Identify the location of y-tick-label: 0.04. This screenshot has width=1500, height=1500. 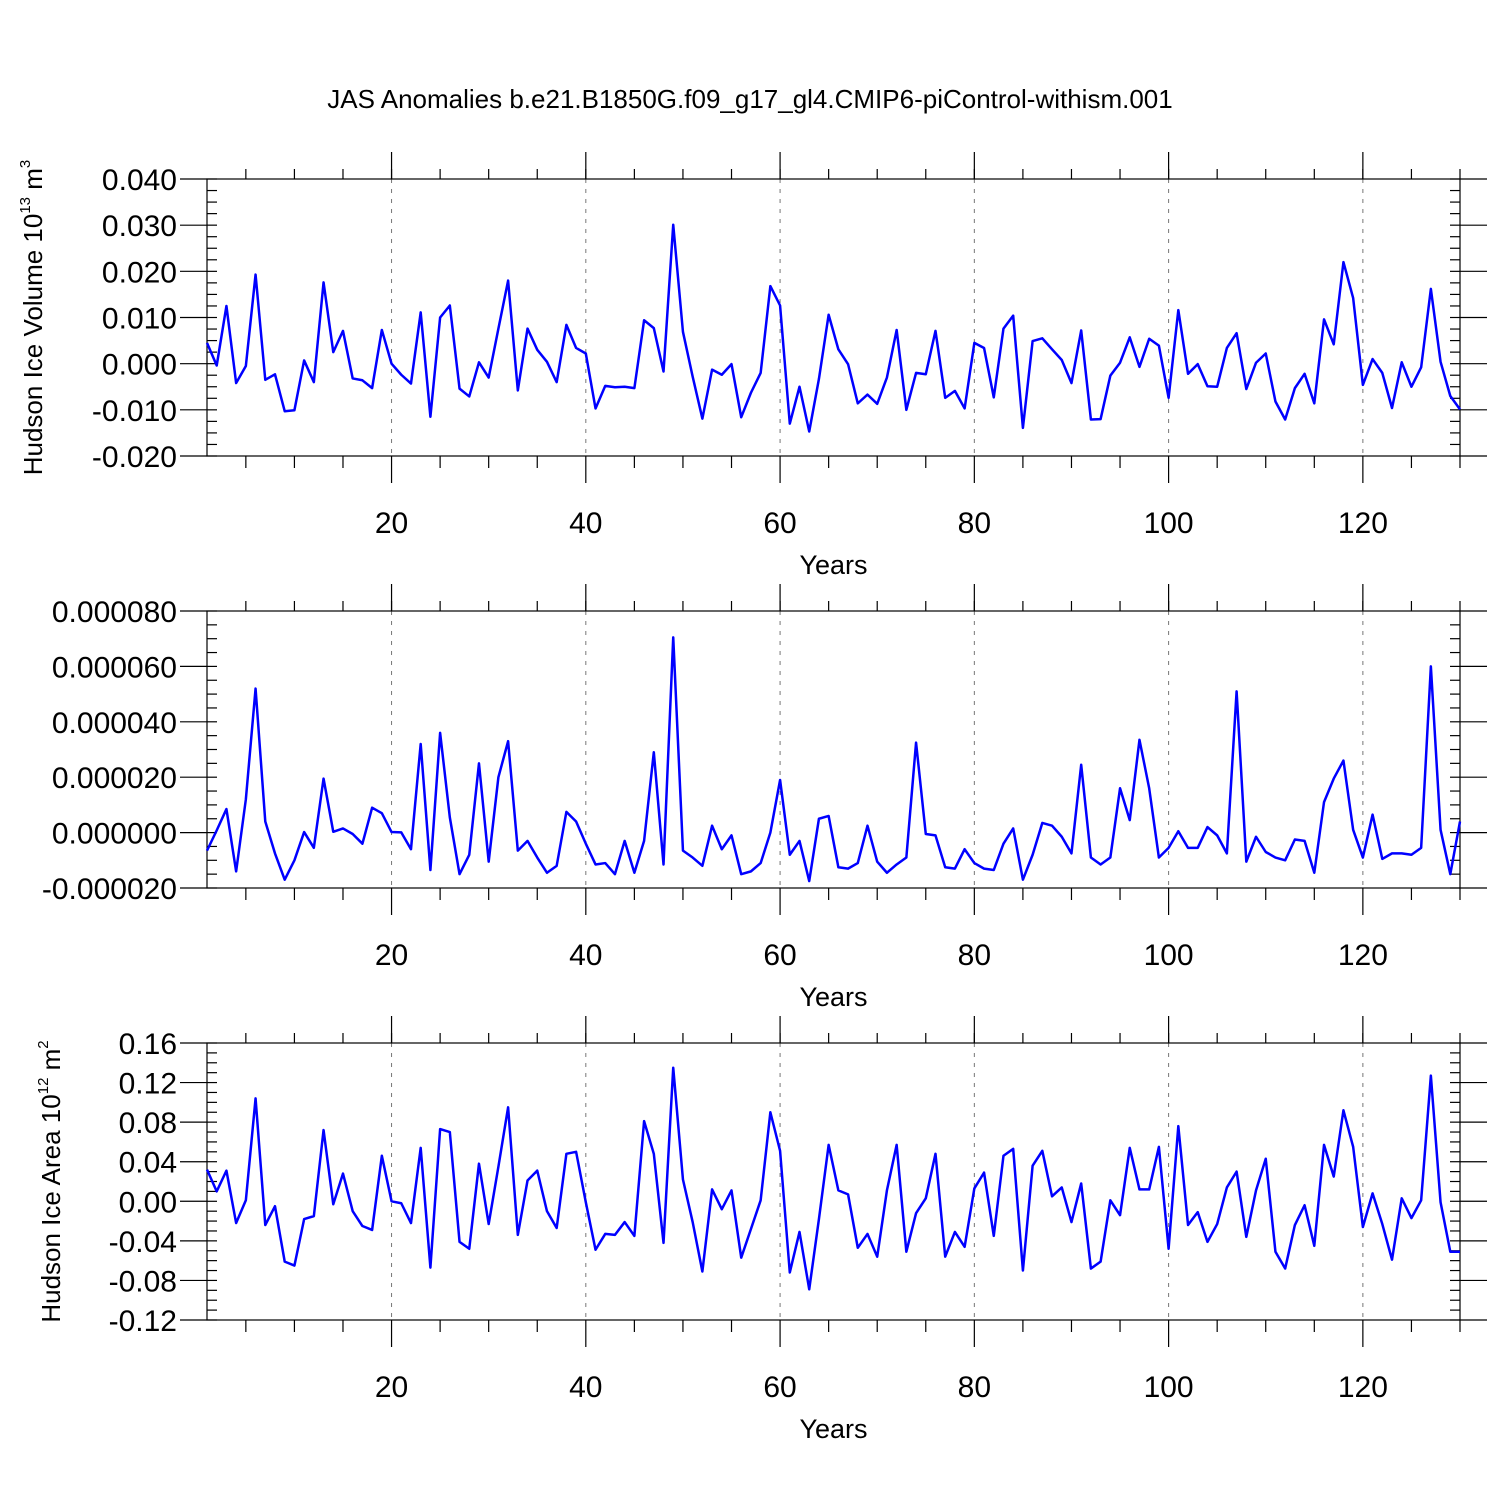
(148, 1163).